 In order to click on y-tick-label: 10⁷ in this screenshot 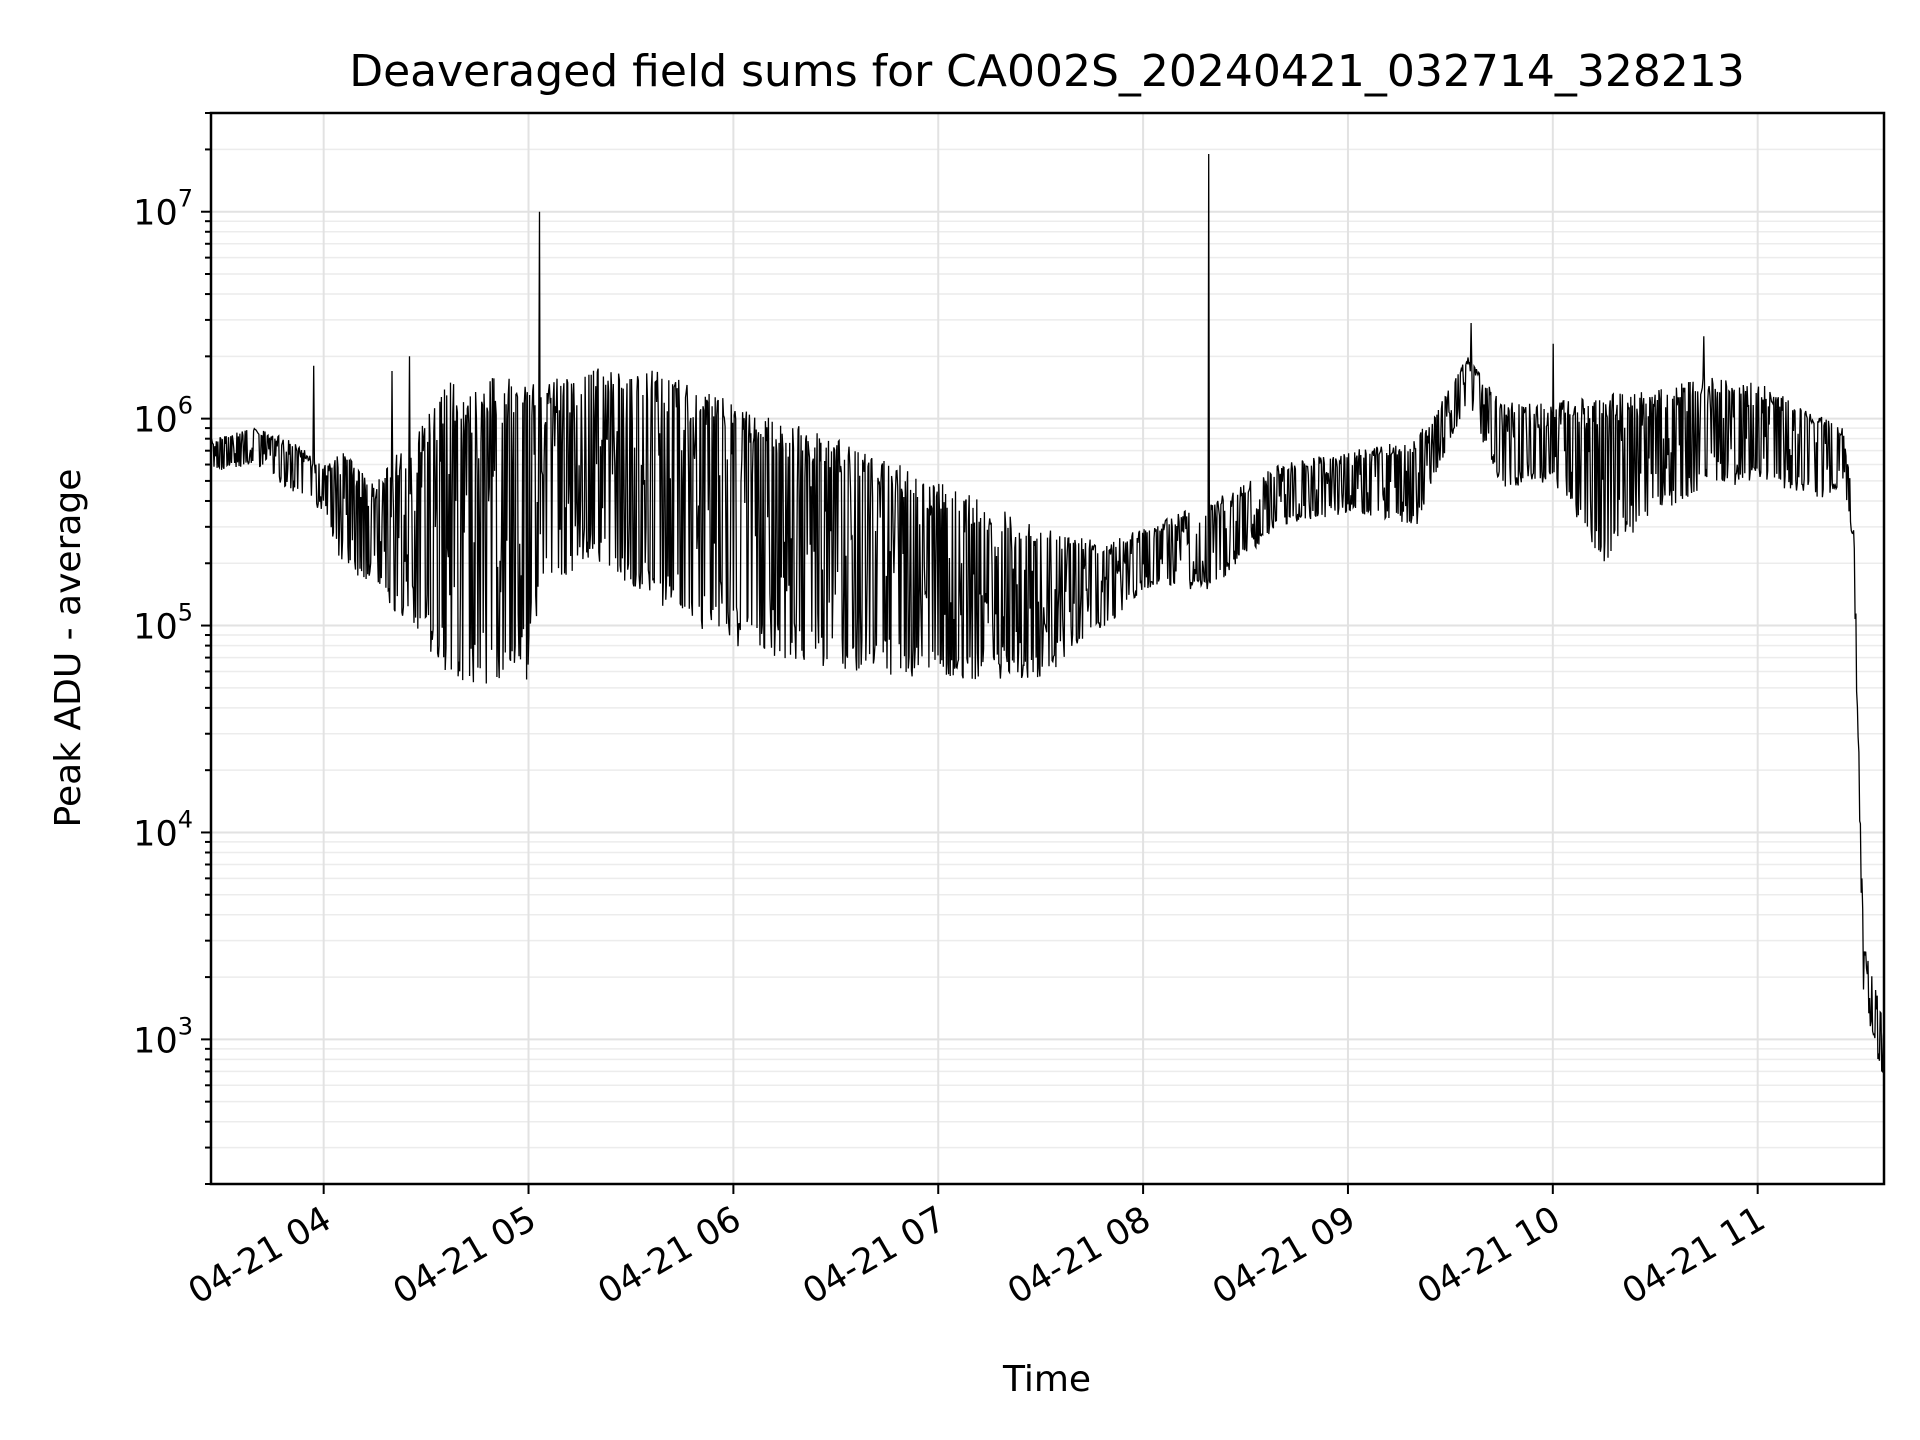, I will do `click(163, 209)`.